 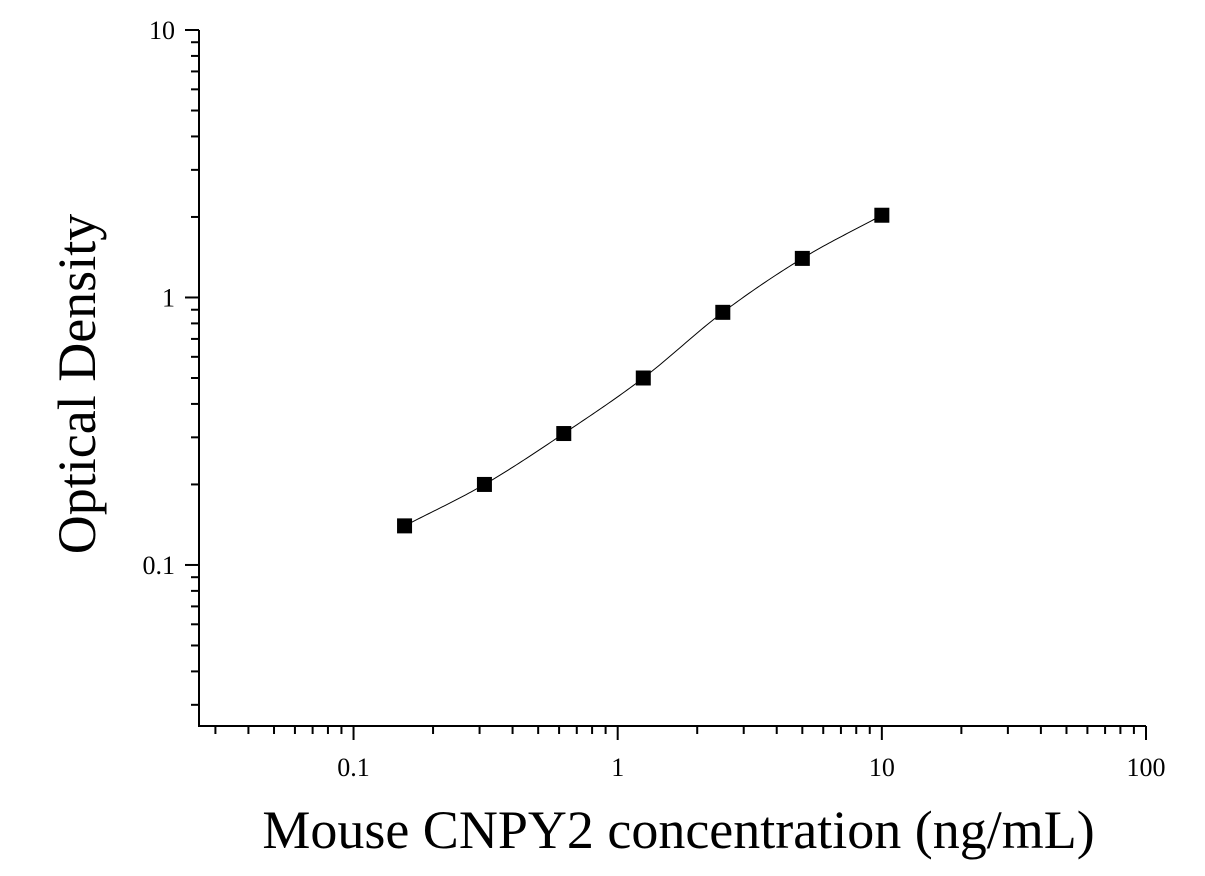 What do you see at coordinates (1146, 767) in the screenshot?
I see `x-tick-label: 100` at bounding box center [1146, 767].